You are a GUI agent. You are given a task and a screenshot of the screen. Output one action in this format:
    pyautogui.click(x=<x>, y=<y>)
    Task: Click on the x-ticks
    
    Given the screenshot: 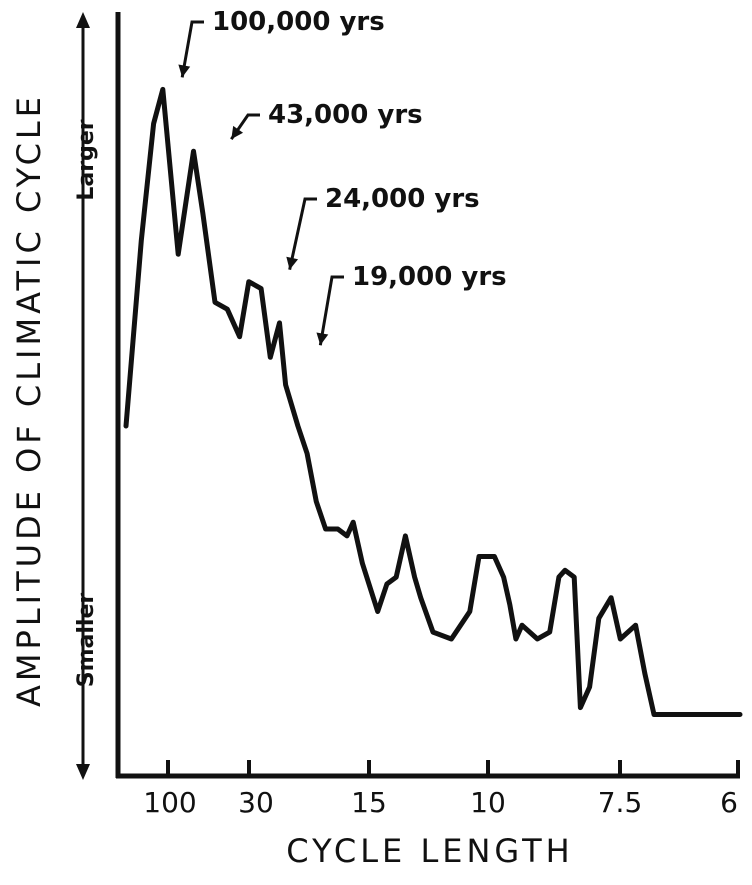 What is the action you would take?
    pyautogui.click(x=453, y=768)
    